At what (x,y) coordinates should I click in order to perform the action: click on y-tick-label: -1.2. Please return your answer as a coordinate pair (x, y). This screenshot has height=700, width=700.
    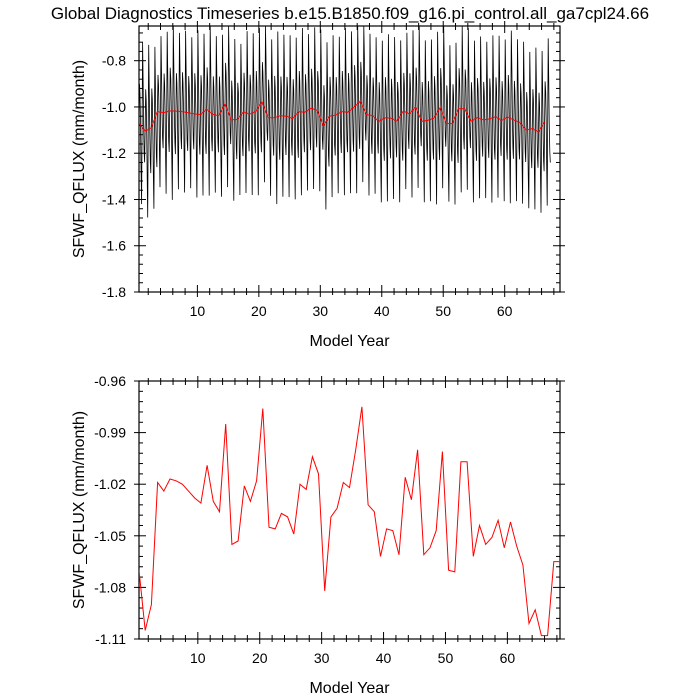
    Looking at the image, I should click on (114, 153).